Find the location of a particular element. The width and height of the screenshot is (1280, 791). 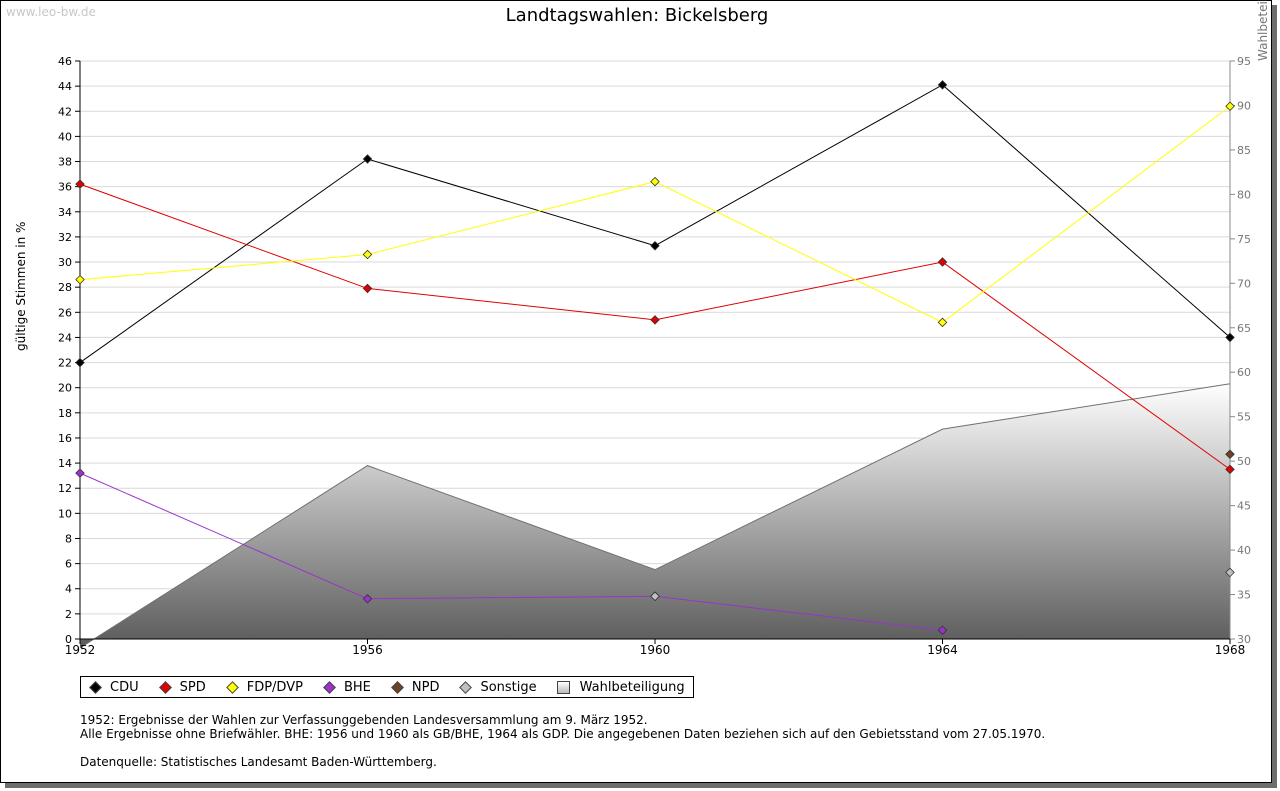

y2-tick-label: 30 is located at coordinates (1244, 639).